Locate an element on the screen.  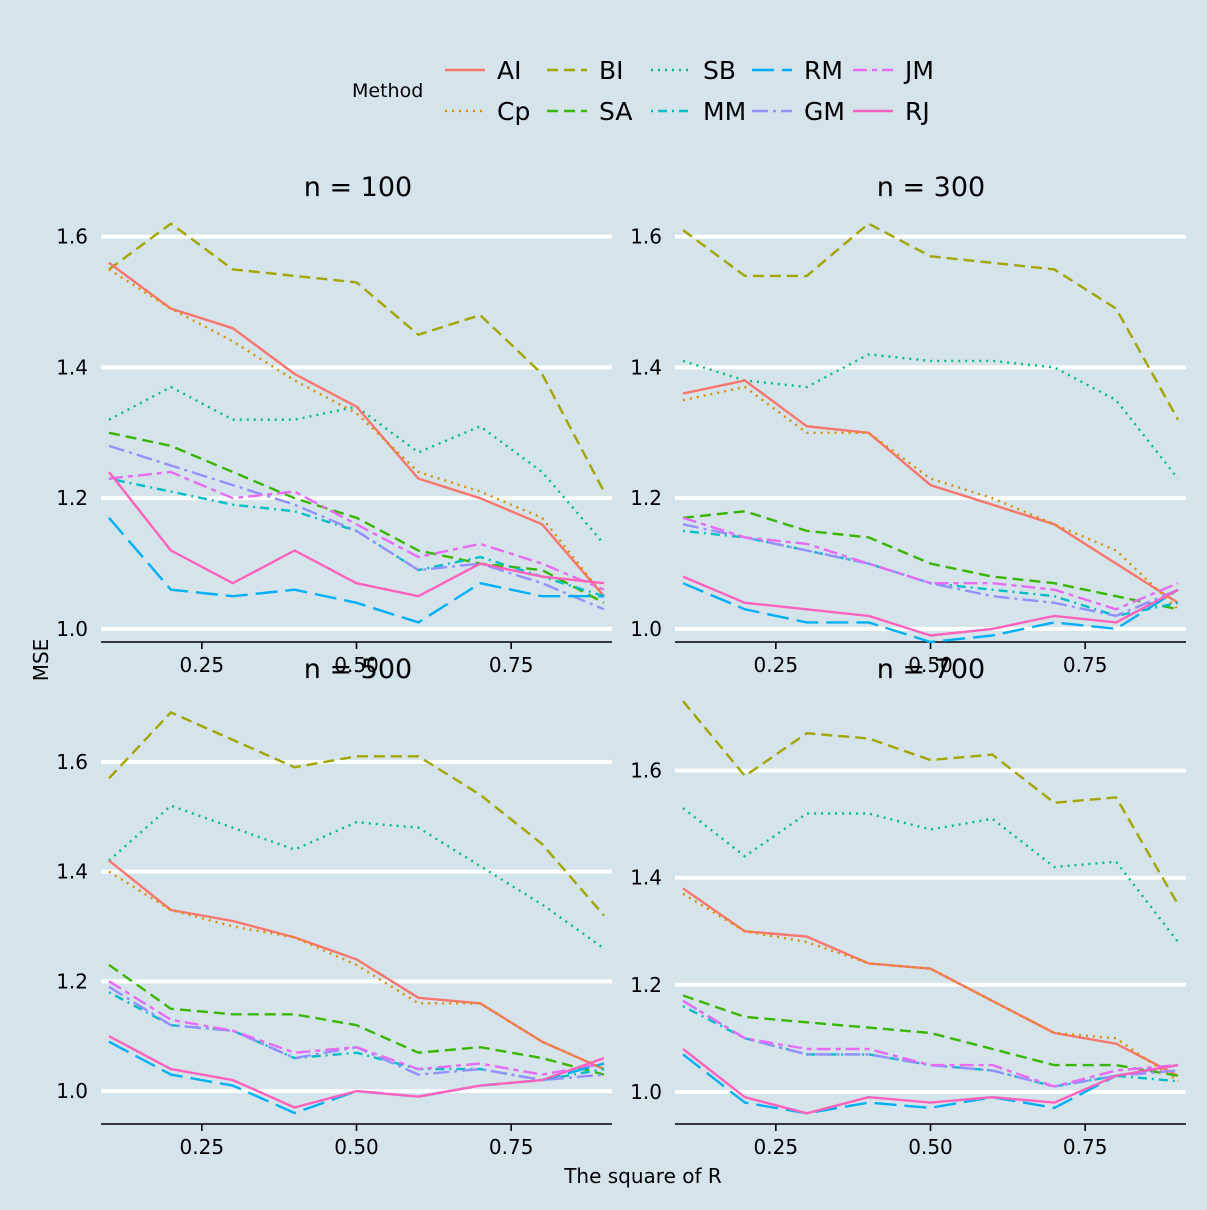
legend-label-mm: MM is located at coordinates (724, 111).